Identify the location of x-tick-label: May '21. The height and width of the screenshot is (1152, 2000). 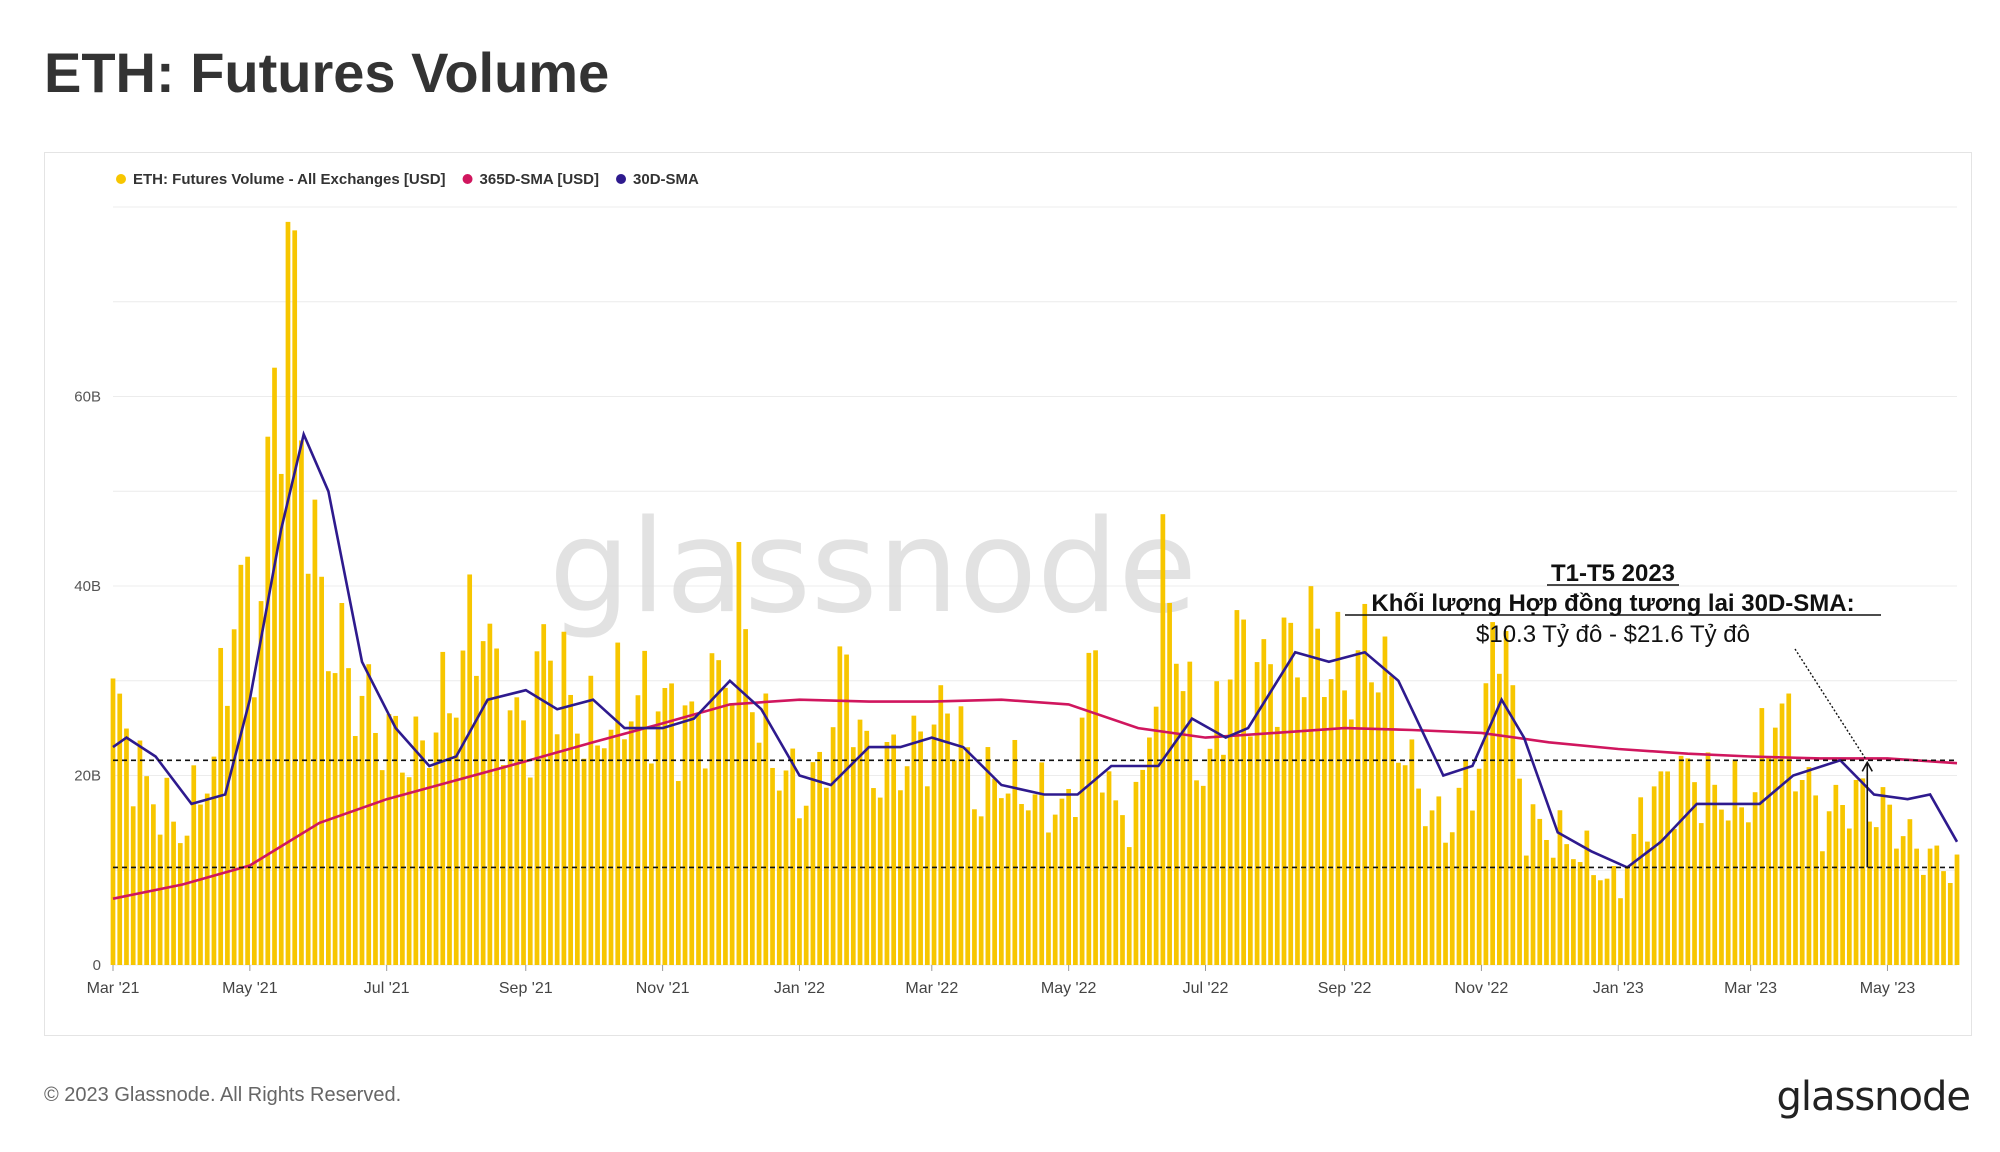
(250, 988).